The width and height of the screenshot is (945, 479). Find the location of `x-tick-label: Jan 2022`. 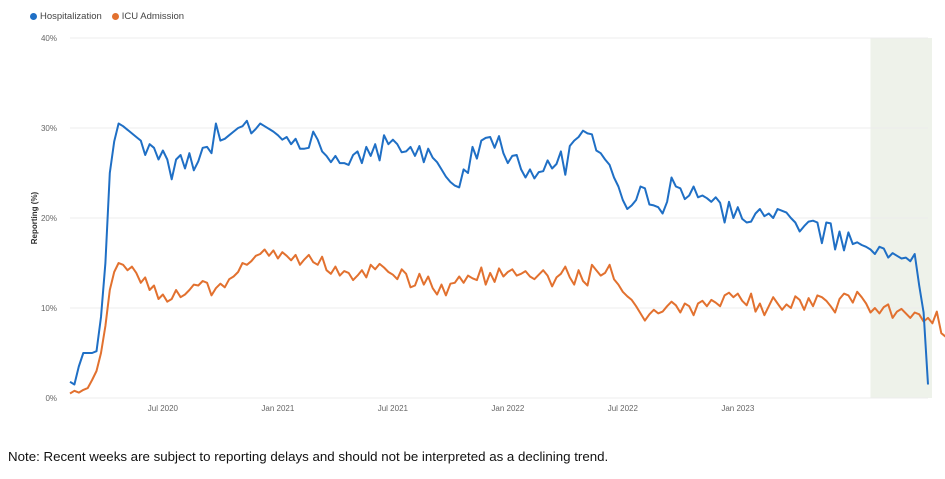

x-tick-label: Jan 2022 is located at coordinates (507, 408).